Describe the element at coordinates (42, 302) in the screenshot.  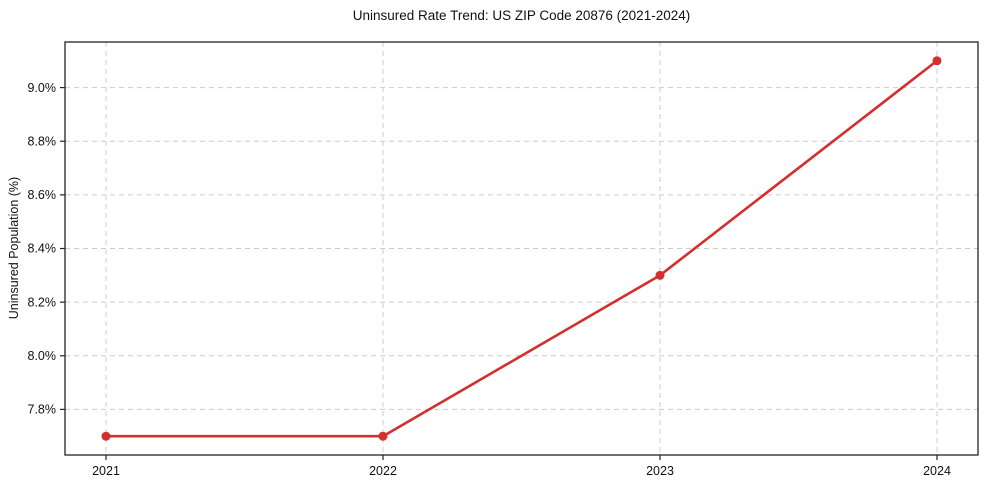
I see `y-tick-label: 8.2%` at that location.